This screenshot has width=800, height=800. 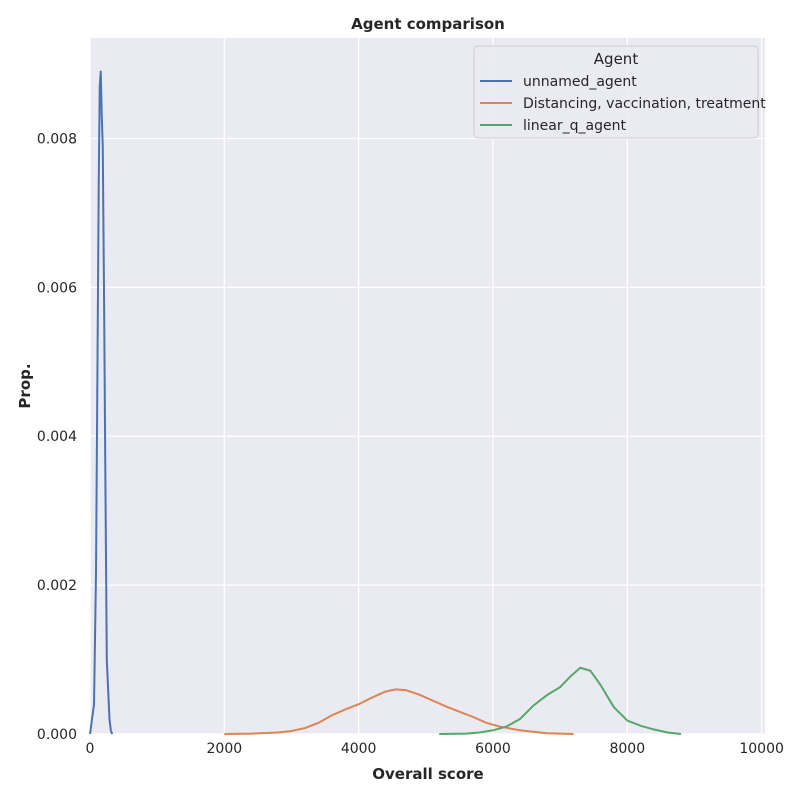 What do you see at coordinates (574, 126) in the screenshot?
I see `legend-label: linear_q_agent` at bounding box center [574, 126].